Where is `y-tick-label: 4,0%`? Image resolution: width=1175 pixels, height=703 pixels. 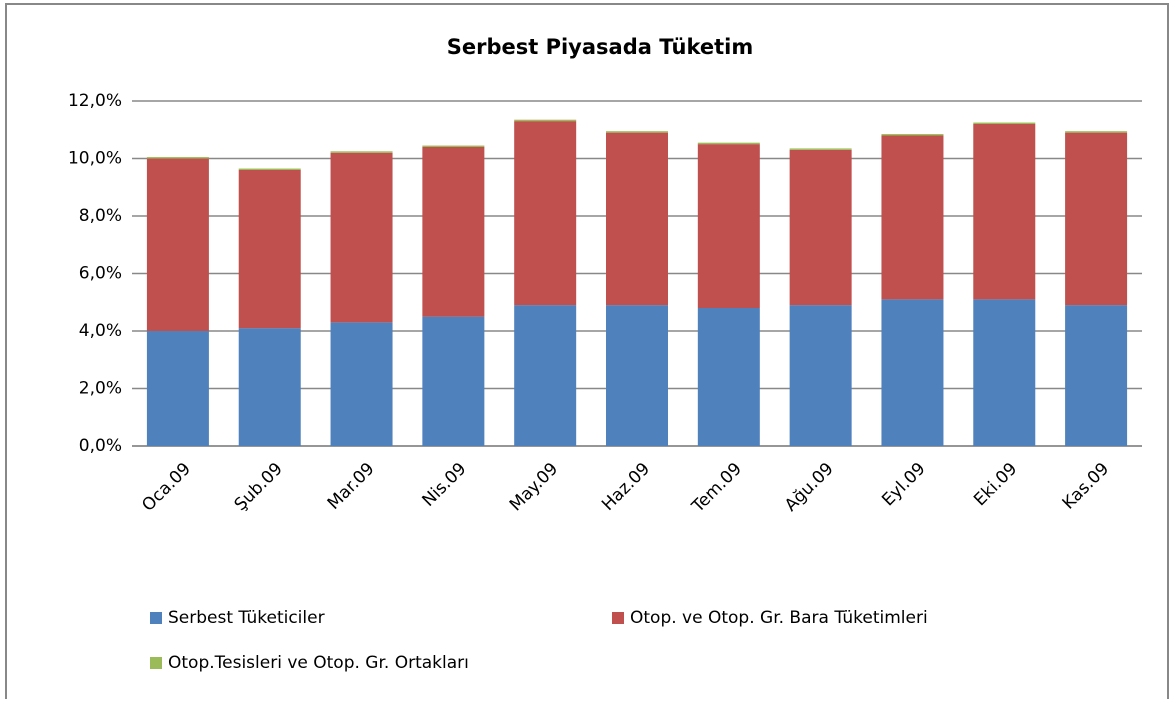 y-tick-label: 4,0% is located at coordinates (100, 331).